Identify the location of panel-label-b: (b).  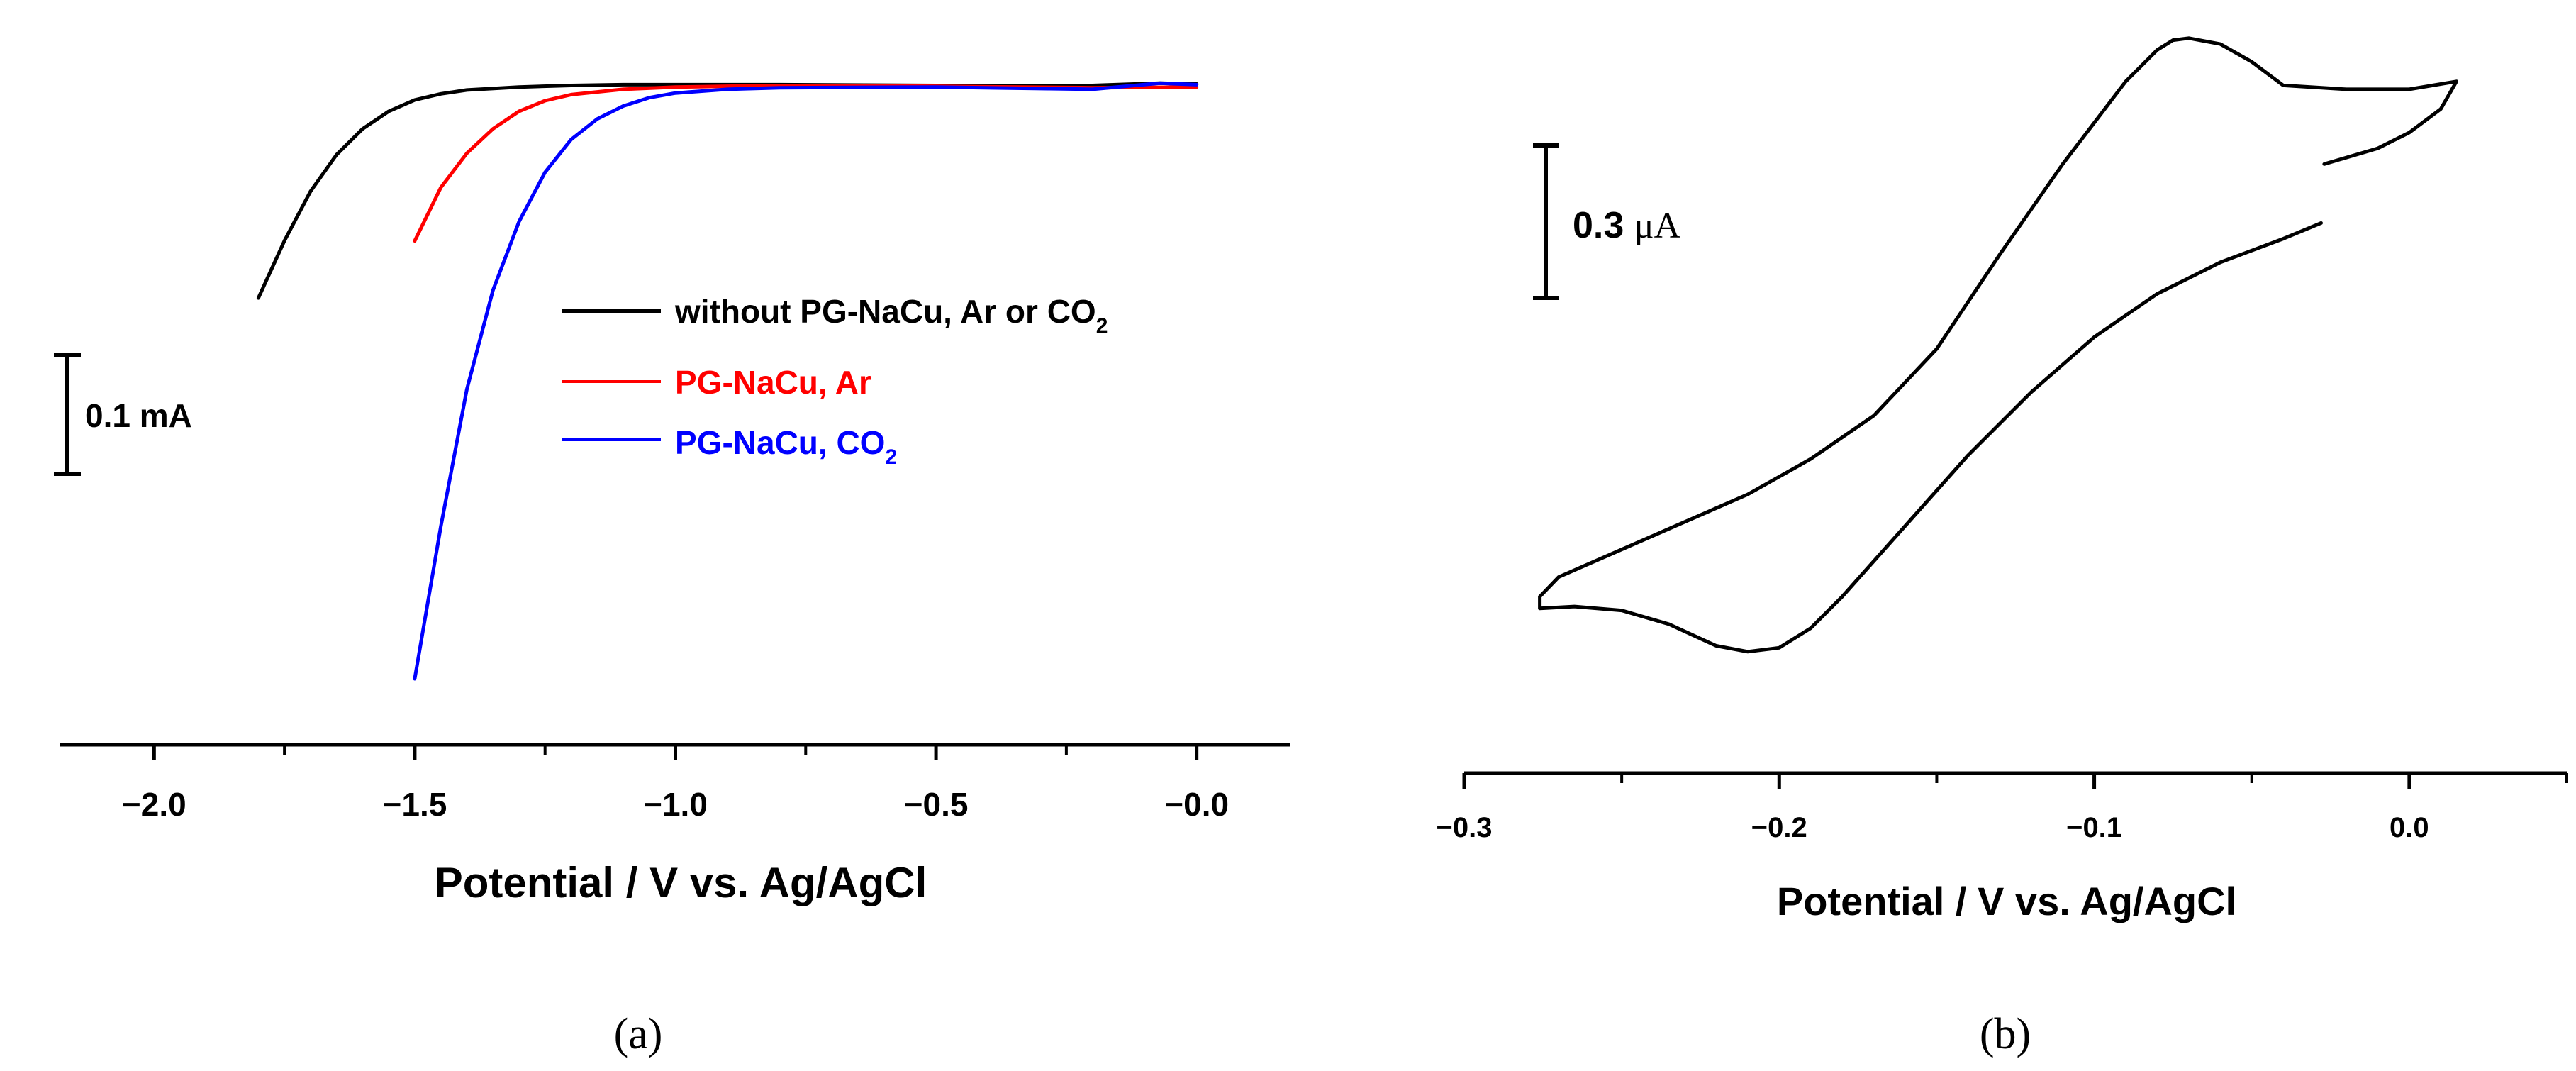
(2006, 1034).